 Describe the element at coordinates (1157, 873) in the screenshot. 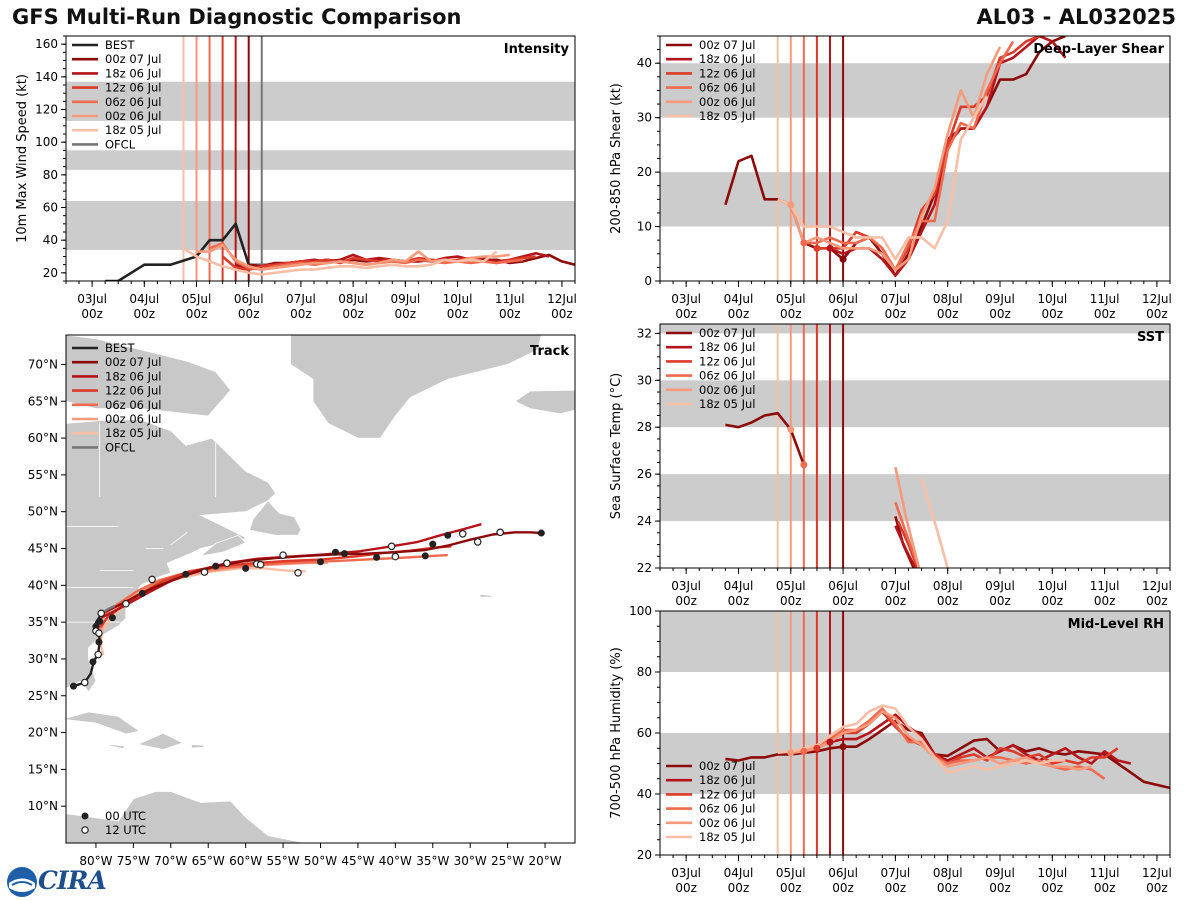

I see `x-tick-label: 12Jul` at that location.